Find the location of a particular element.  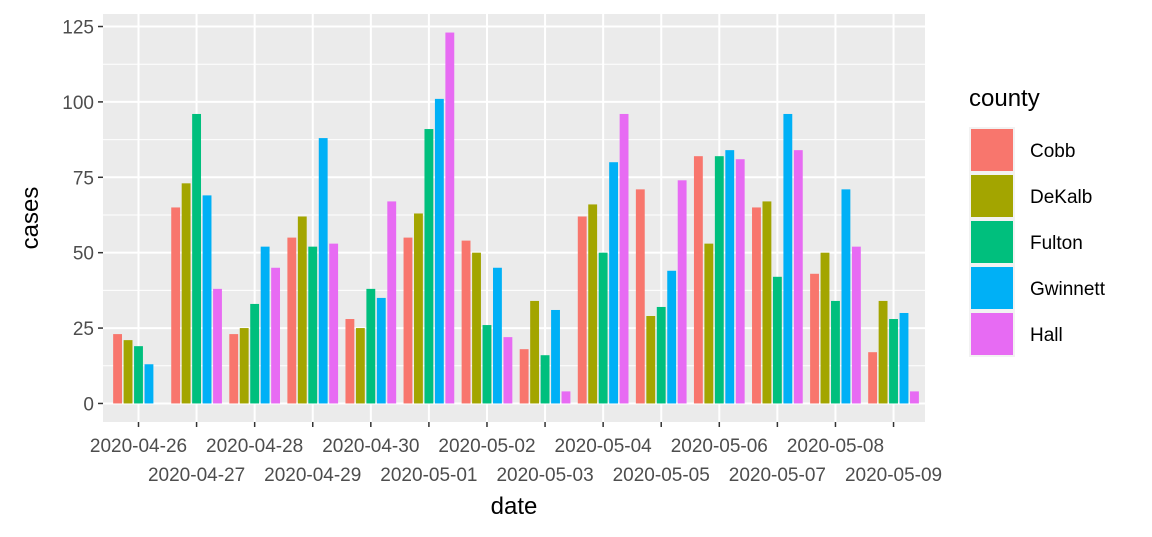

x-tick-label: 2020-05-06 is located at coordinates (719, 446).